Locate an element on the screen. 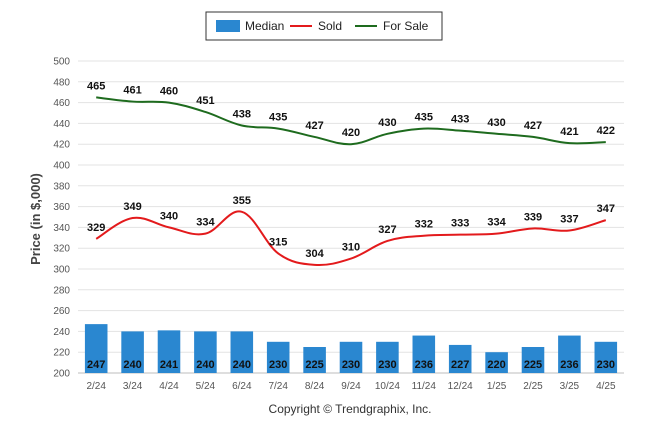 This screenshot has width=646, height=434. y-tick-label: 420 is located at coordinates (61, 145).